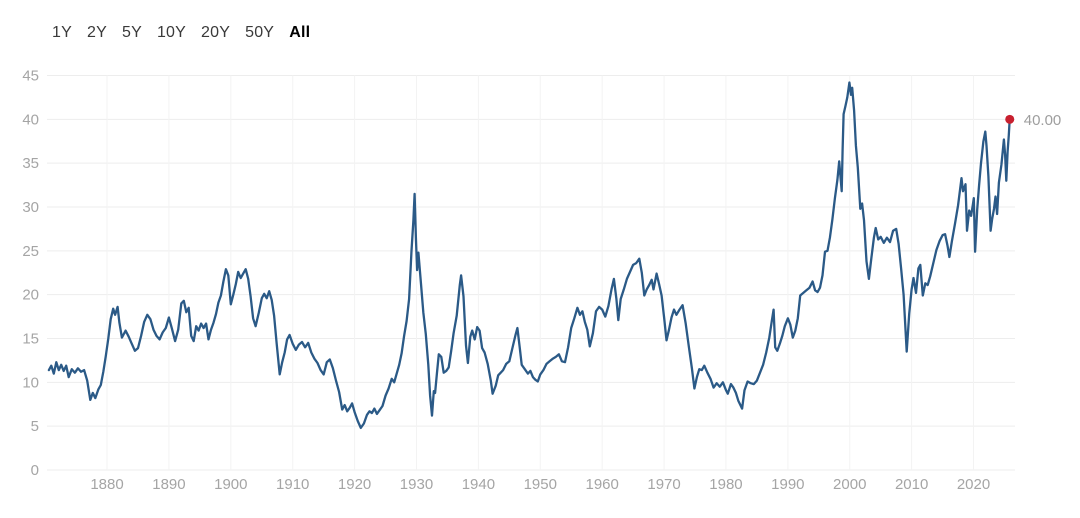 The image size is (1080, 518). Describe the element at coordinates (30, 163) in the screenshot. I see `y-tick-label: 35` at that location.